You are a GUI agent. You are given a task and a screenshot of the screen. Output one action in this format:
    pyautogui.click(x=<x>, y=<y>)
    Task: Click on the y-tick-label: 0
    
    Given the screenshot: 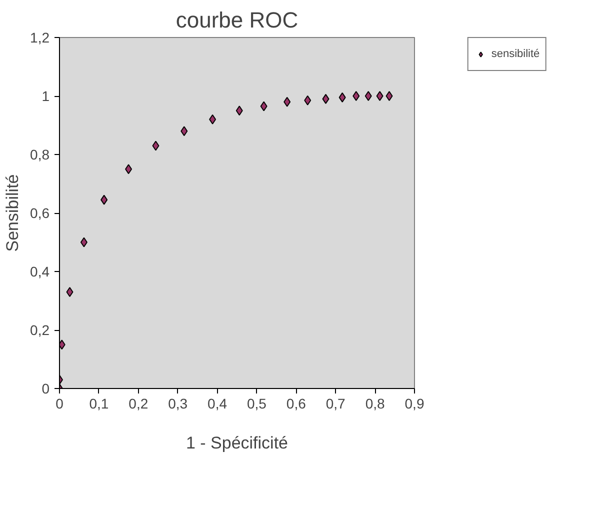 What is the action you would take?
    pyautogui.click(x=46, y=388)
    